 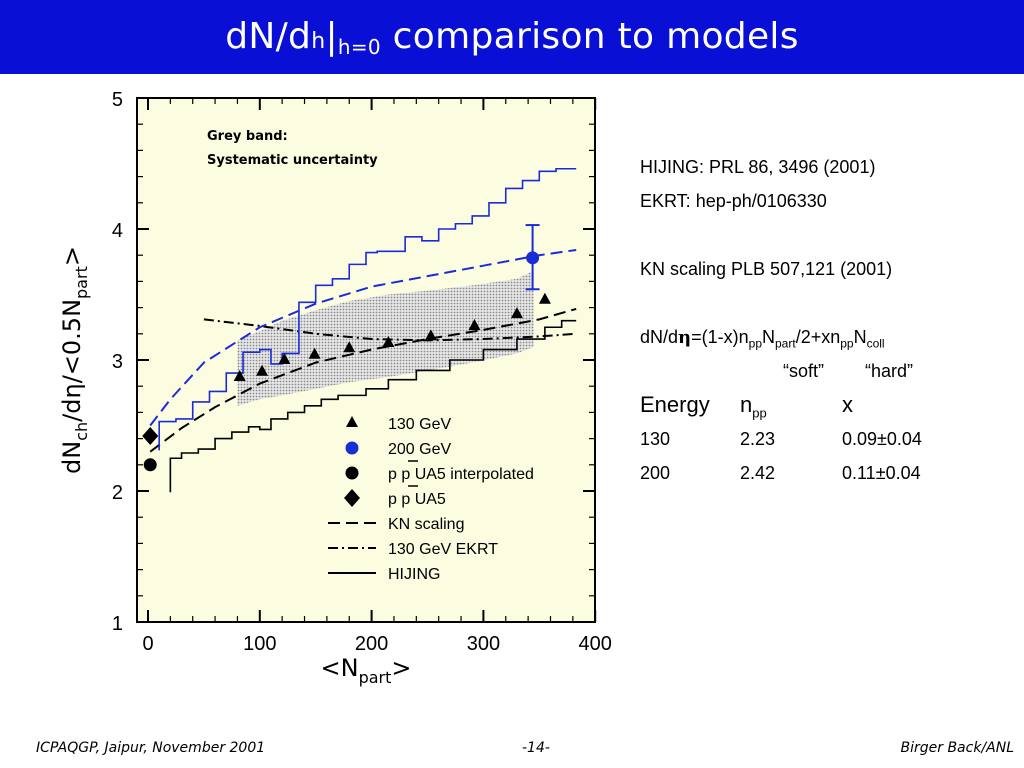 I want to click on y-label-part: dN, so click(x=72, y=457).